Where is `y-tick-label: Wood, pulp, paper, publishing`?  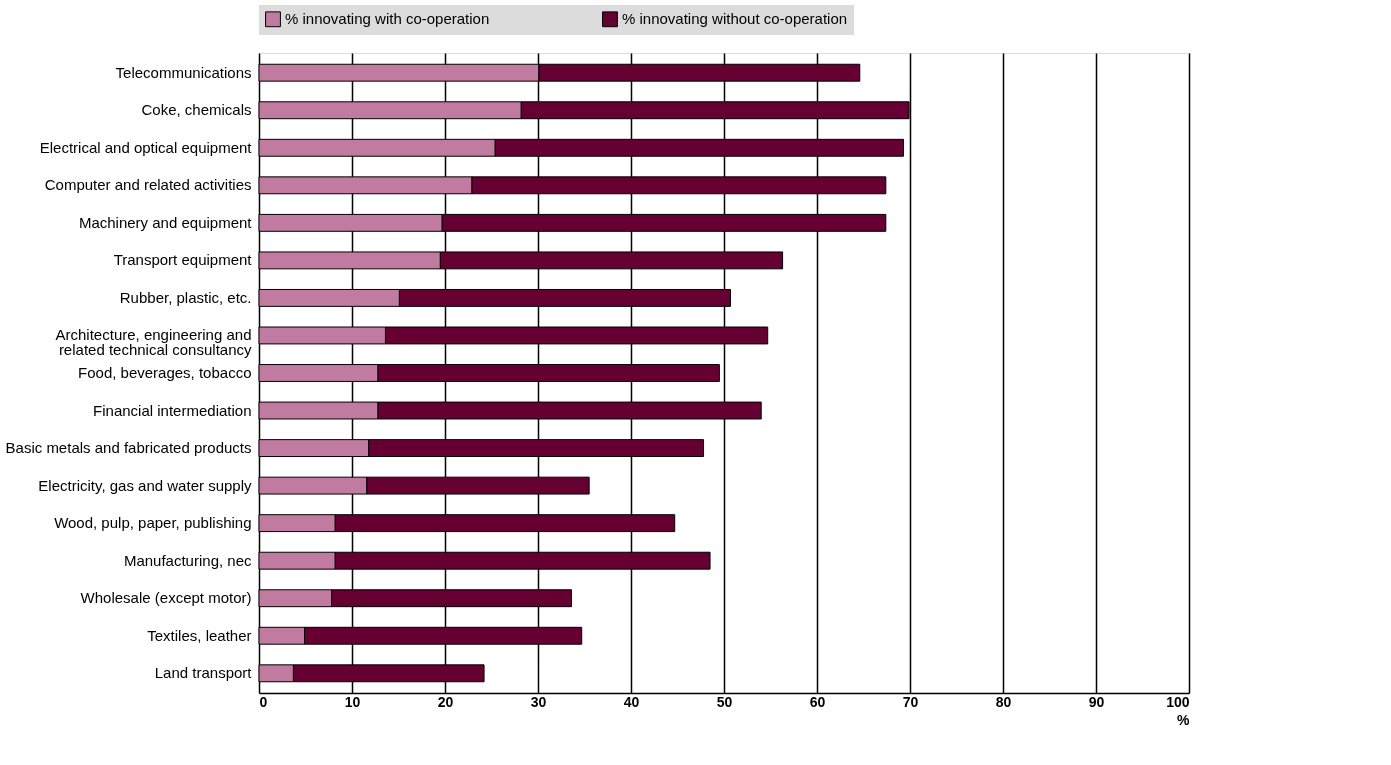 y-tick-label: Wood, pulp, paper, publishing is located at coordinates (153, 523).